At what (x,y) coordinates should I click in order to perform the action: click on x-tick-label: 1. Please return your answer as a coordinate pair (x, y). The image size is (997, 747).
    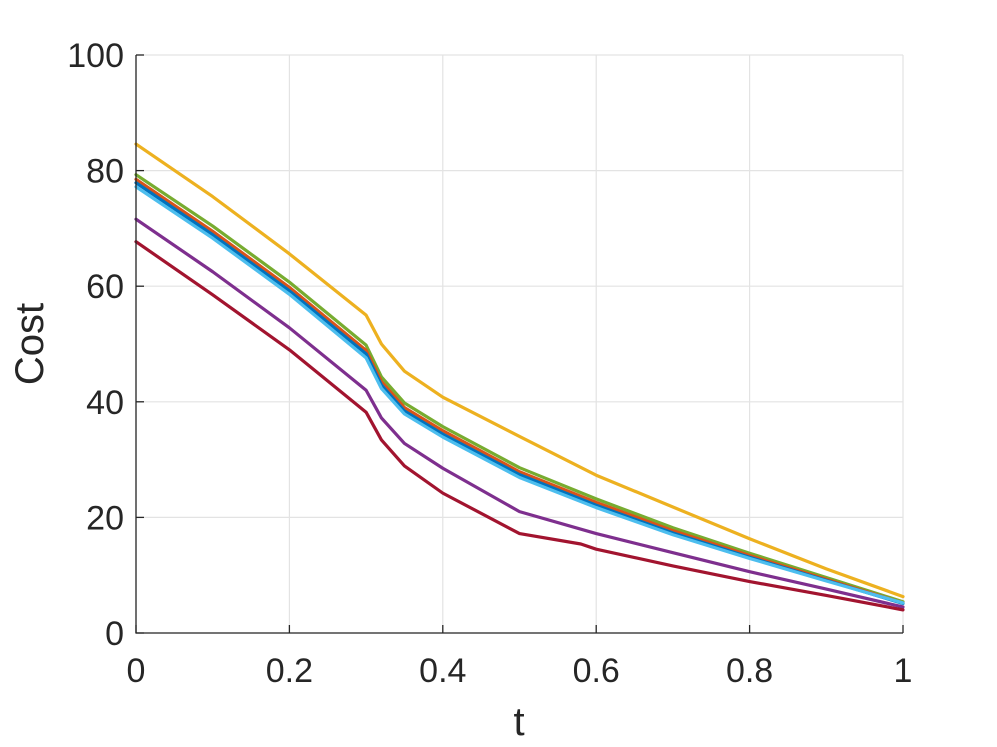
    Looking at the image, I should click on (903, 671).